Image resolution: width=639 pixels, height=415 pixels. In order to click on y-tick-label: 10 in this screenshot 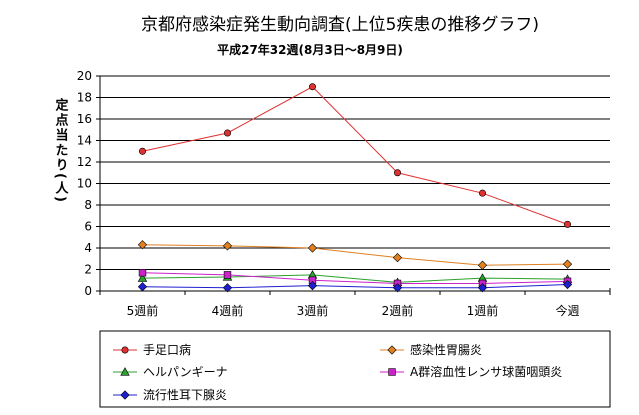, I will do `click(84, 184)`.